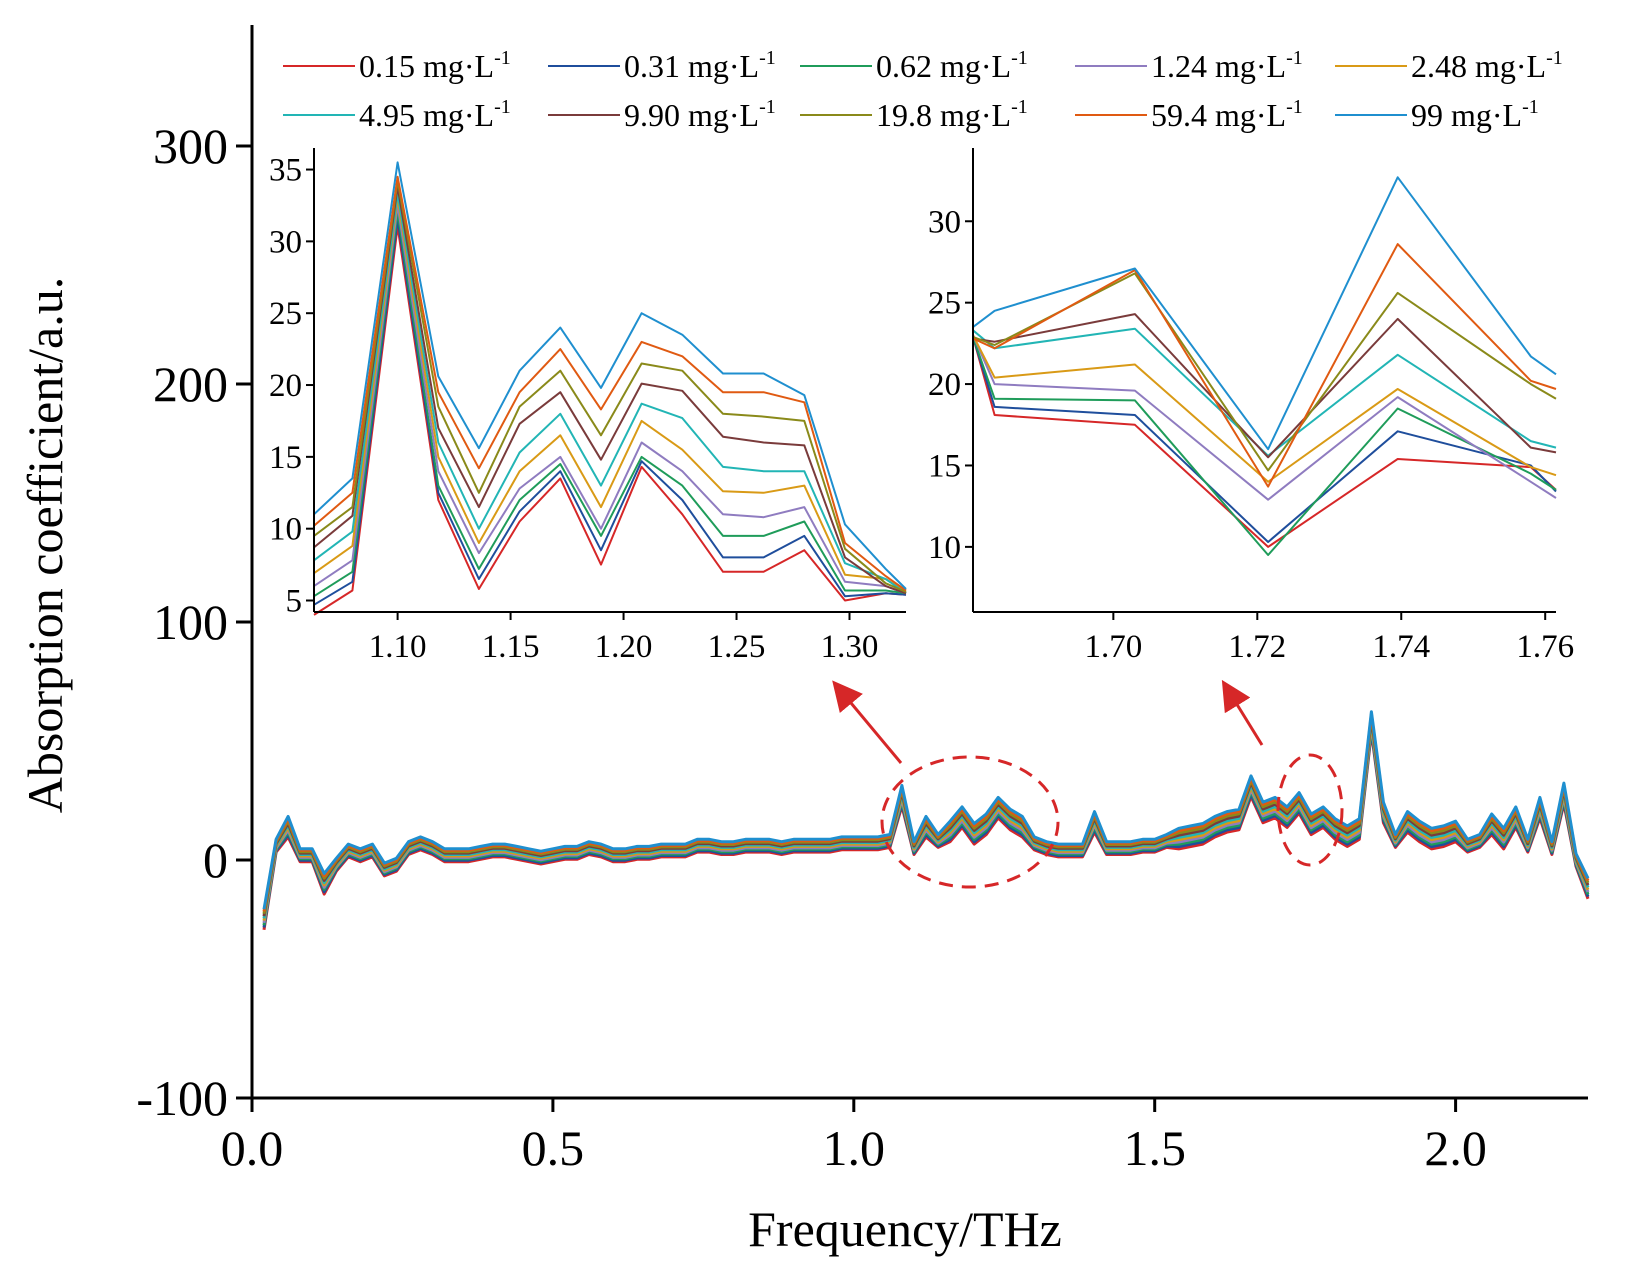 The image size is (1637, 1269). I want to click on y-tick-label: -100, so click(182, 1098).